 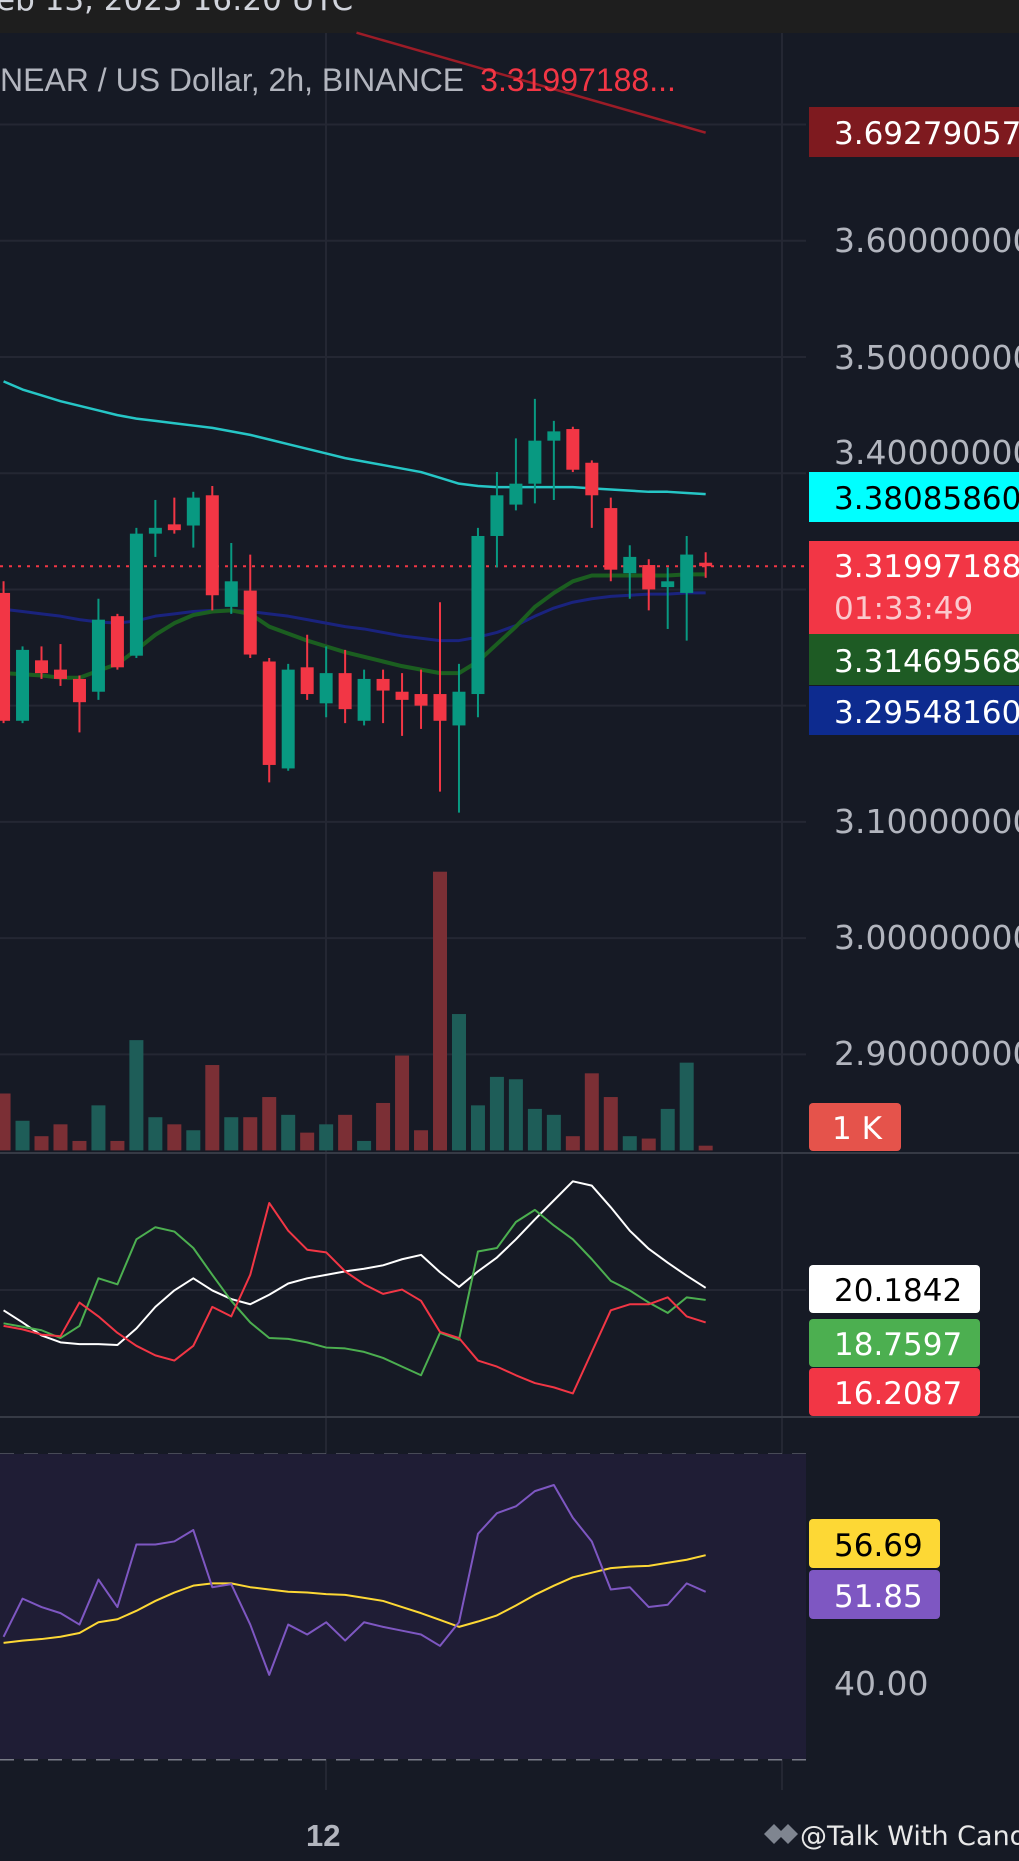 I want to click on rsi-ma-line, so click(x=354, y=1599).